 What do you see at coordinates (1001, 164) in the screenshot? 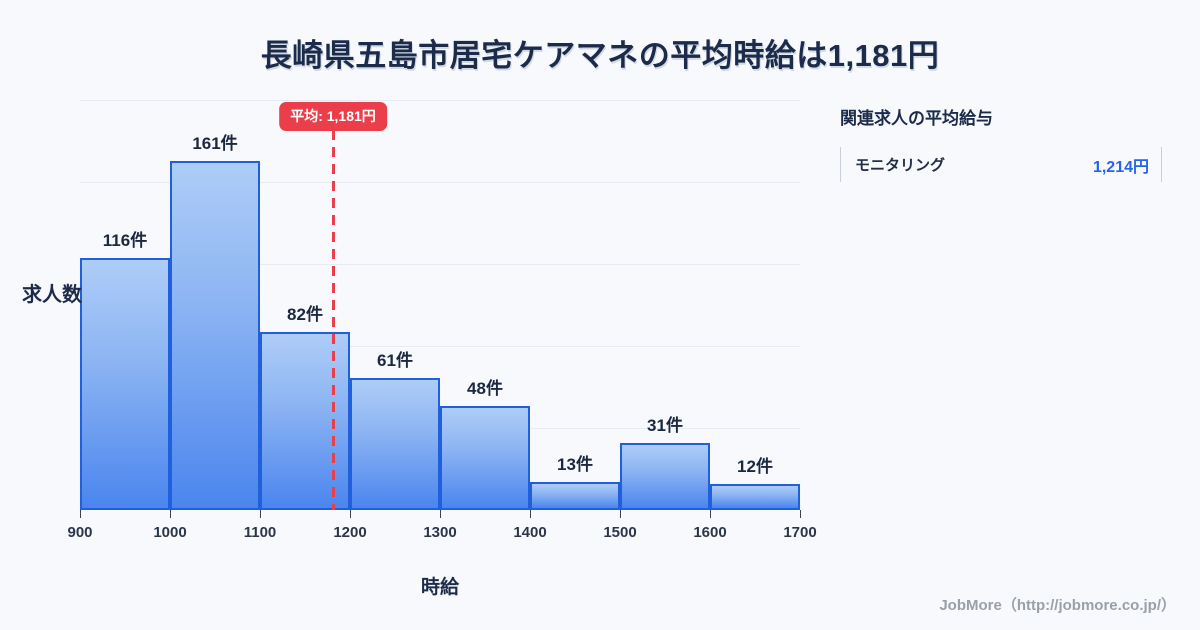
I see `related-job-row: モニタリング 1,214円` at bounding box center [1001, 164].